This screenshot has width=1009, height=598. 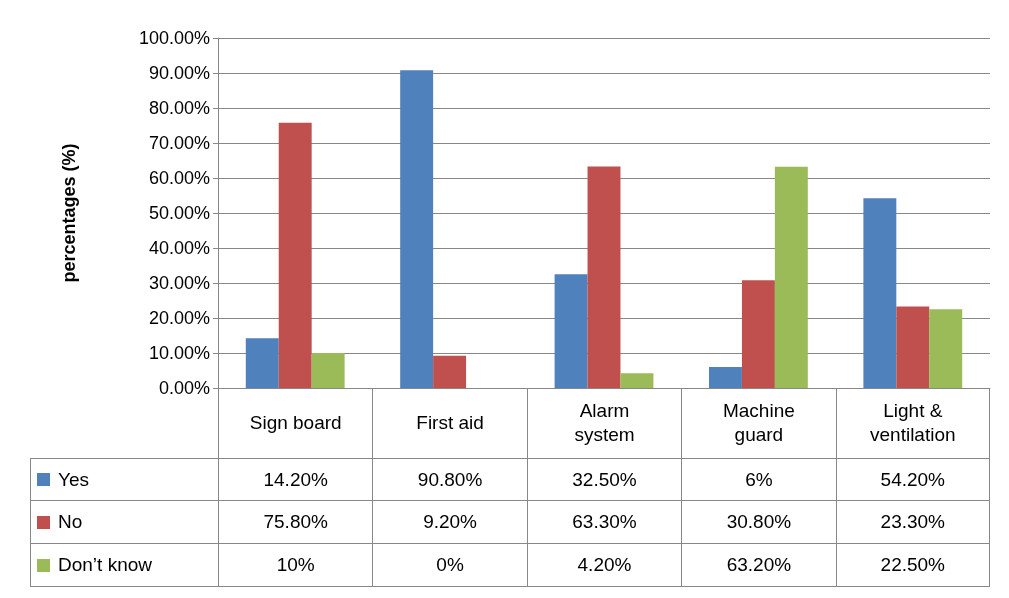 I want to click on y-tick-label: 90.00%, so click(x=179, y=73).